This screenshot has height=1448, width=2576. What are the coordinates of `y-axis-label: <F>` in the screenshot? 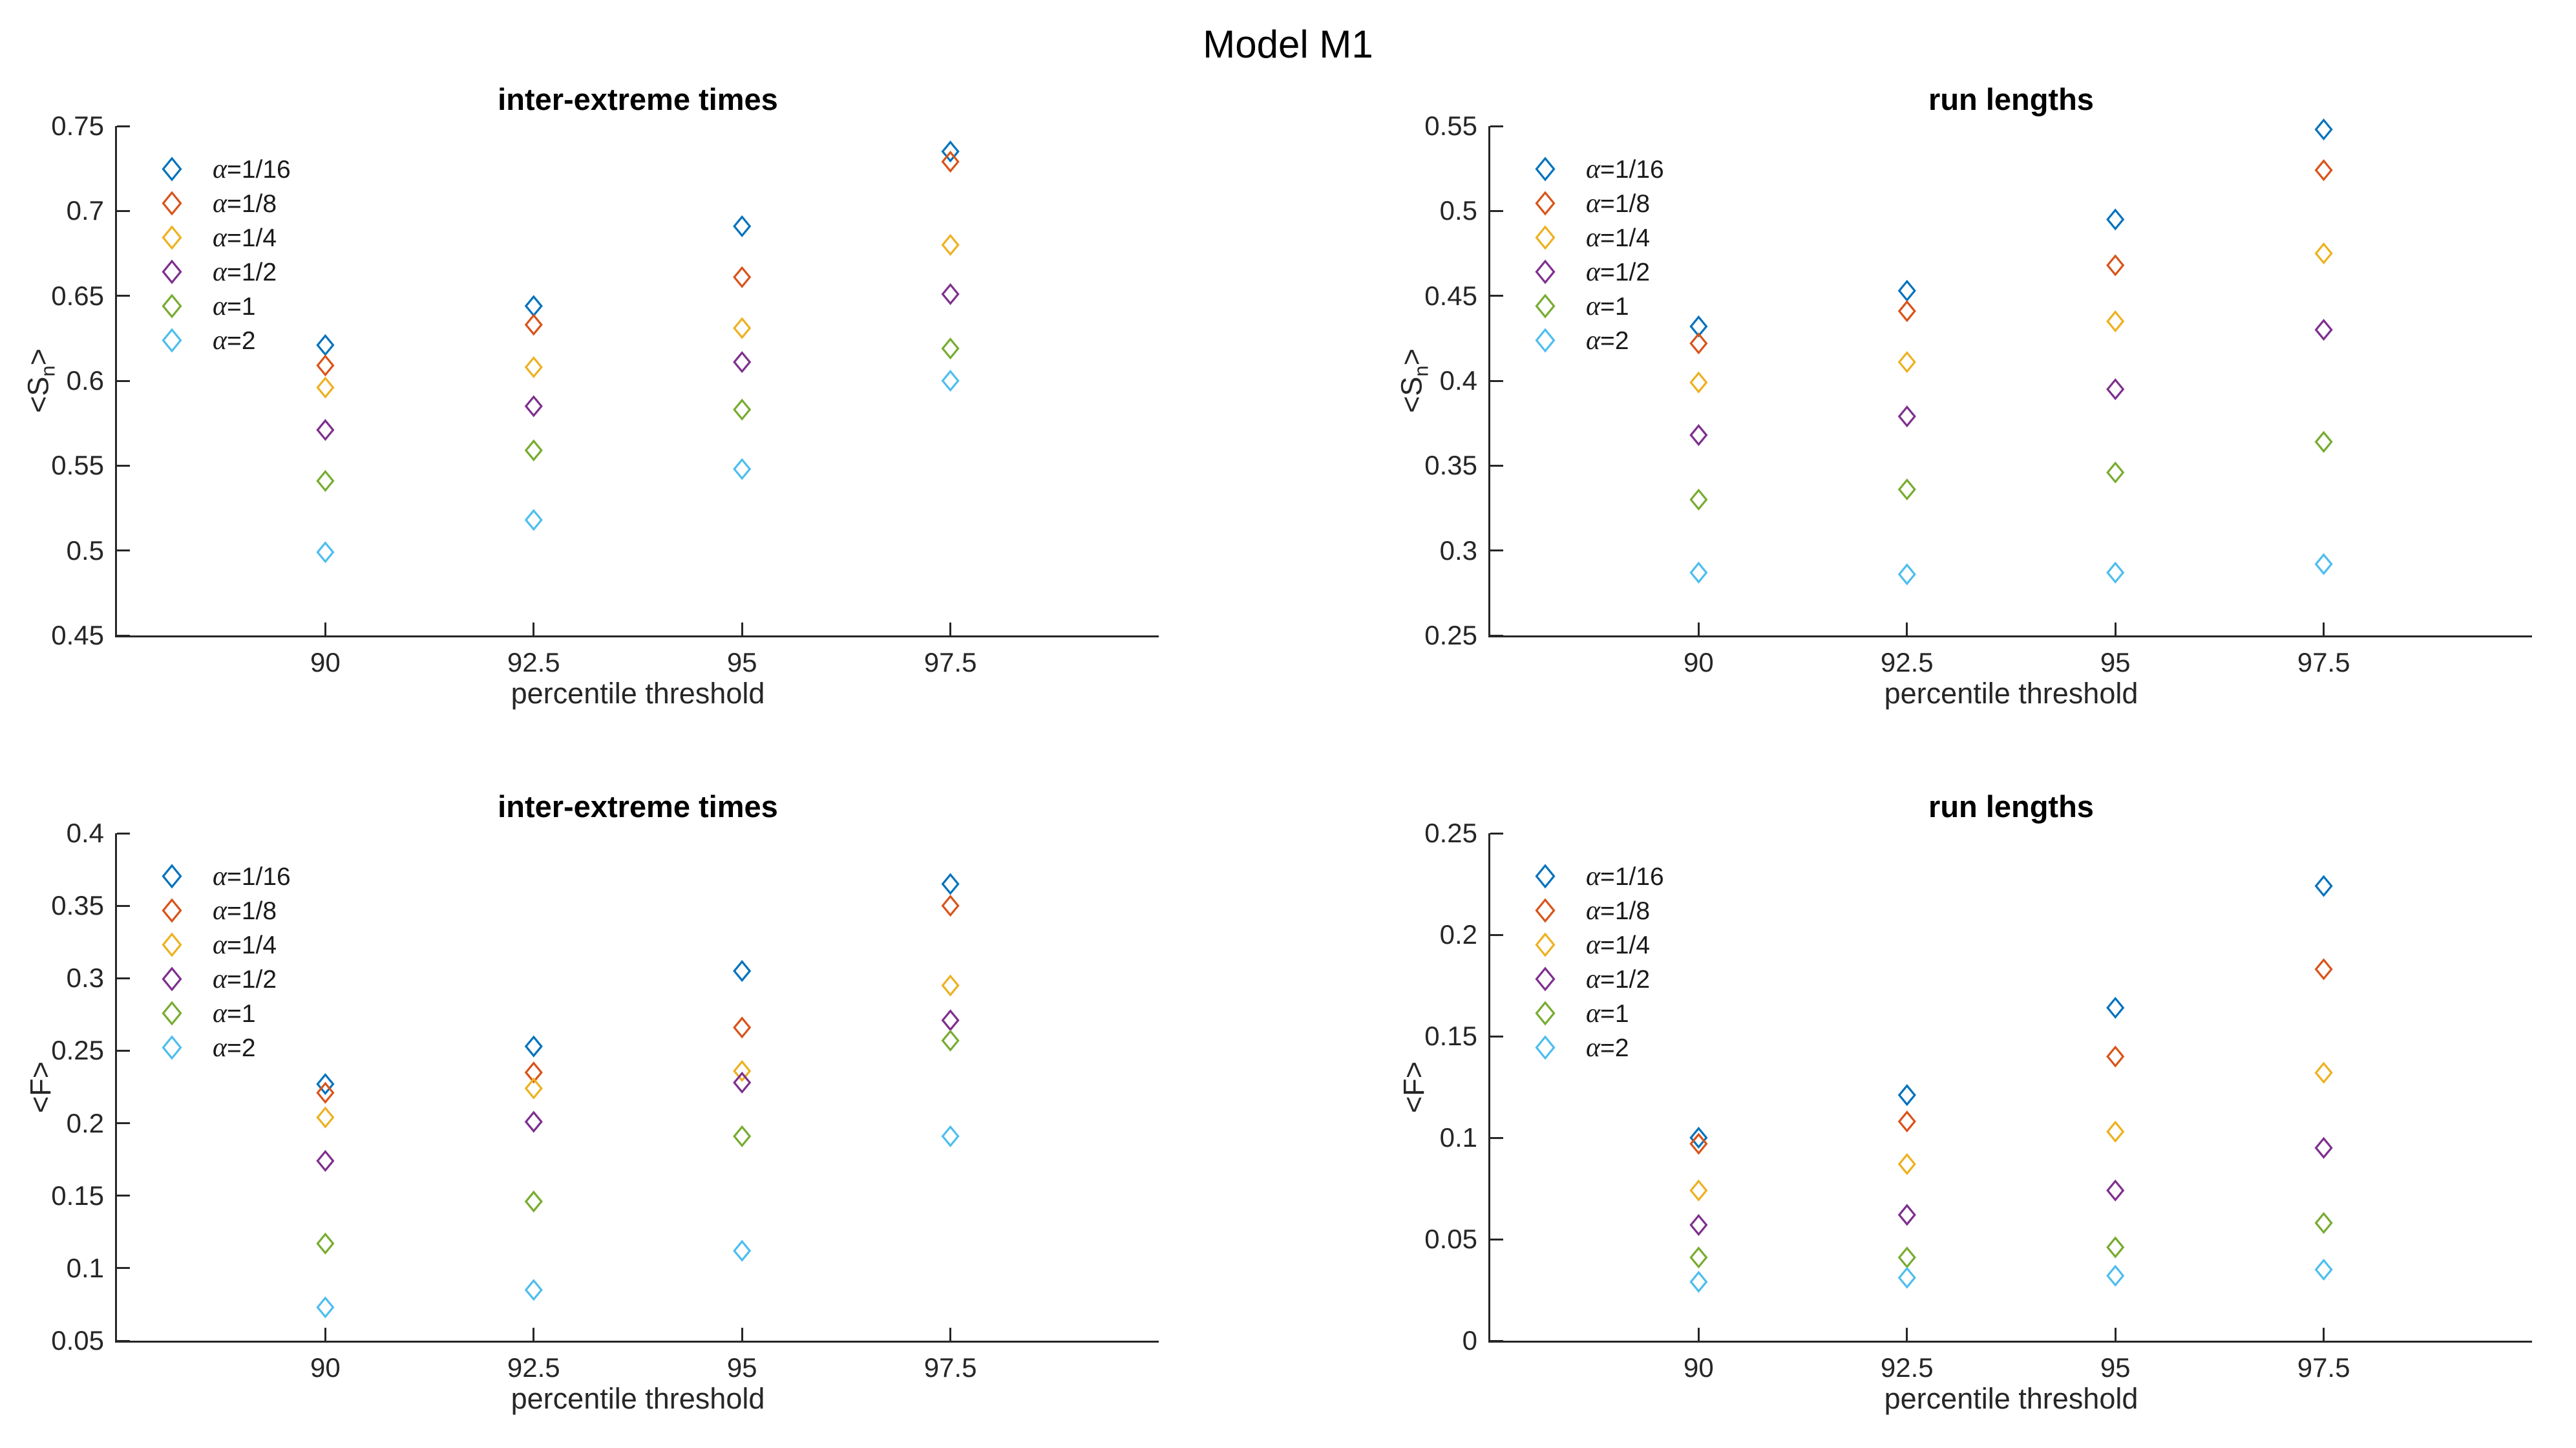 It's located at (41, 1087).